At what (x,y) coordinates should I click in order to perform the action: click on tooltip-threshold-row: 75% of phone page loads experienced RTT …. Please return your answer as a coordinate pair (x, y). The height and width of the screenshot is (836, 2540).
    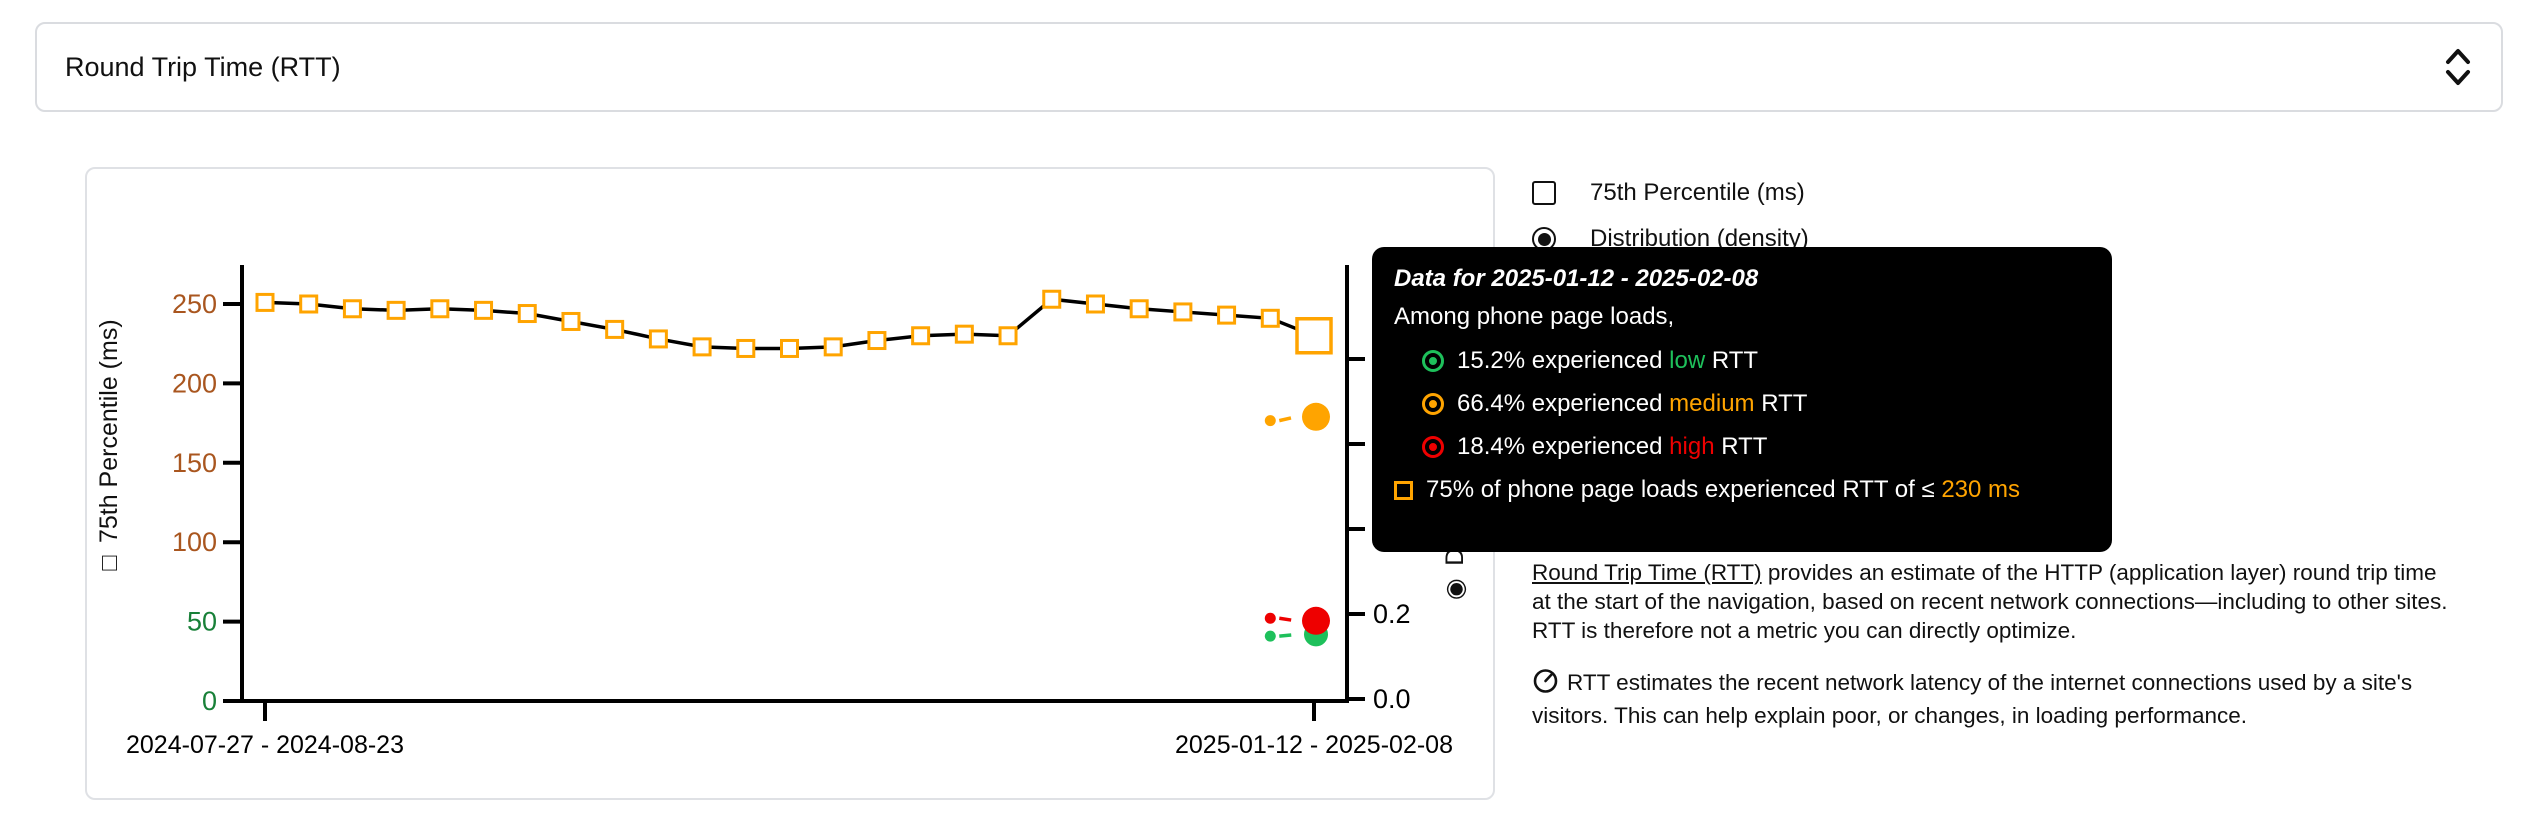
    Looking at the image, I should click on (1741, 490).